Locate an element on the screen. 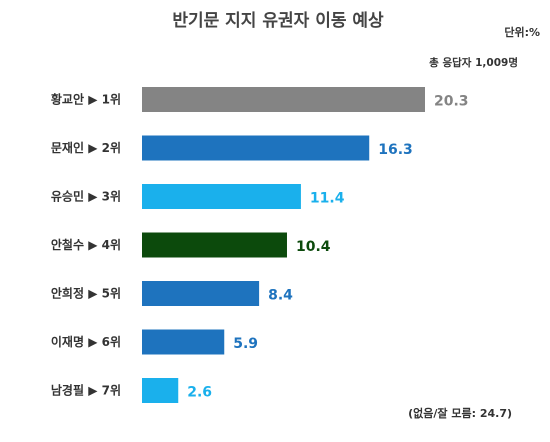 The image size is (550, 442). category-label: 남경필 ▶ 7위 is located at coordinates (86, 390).